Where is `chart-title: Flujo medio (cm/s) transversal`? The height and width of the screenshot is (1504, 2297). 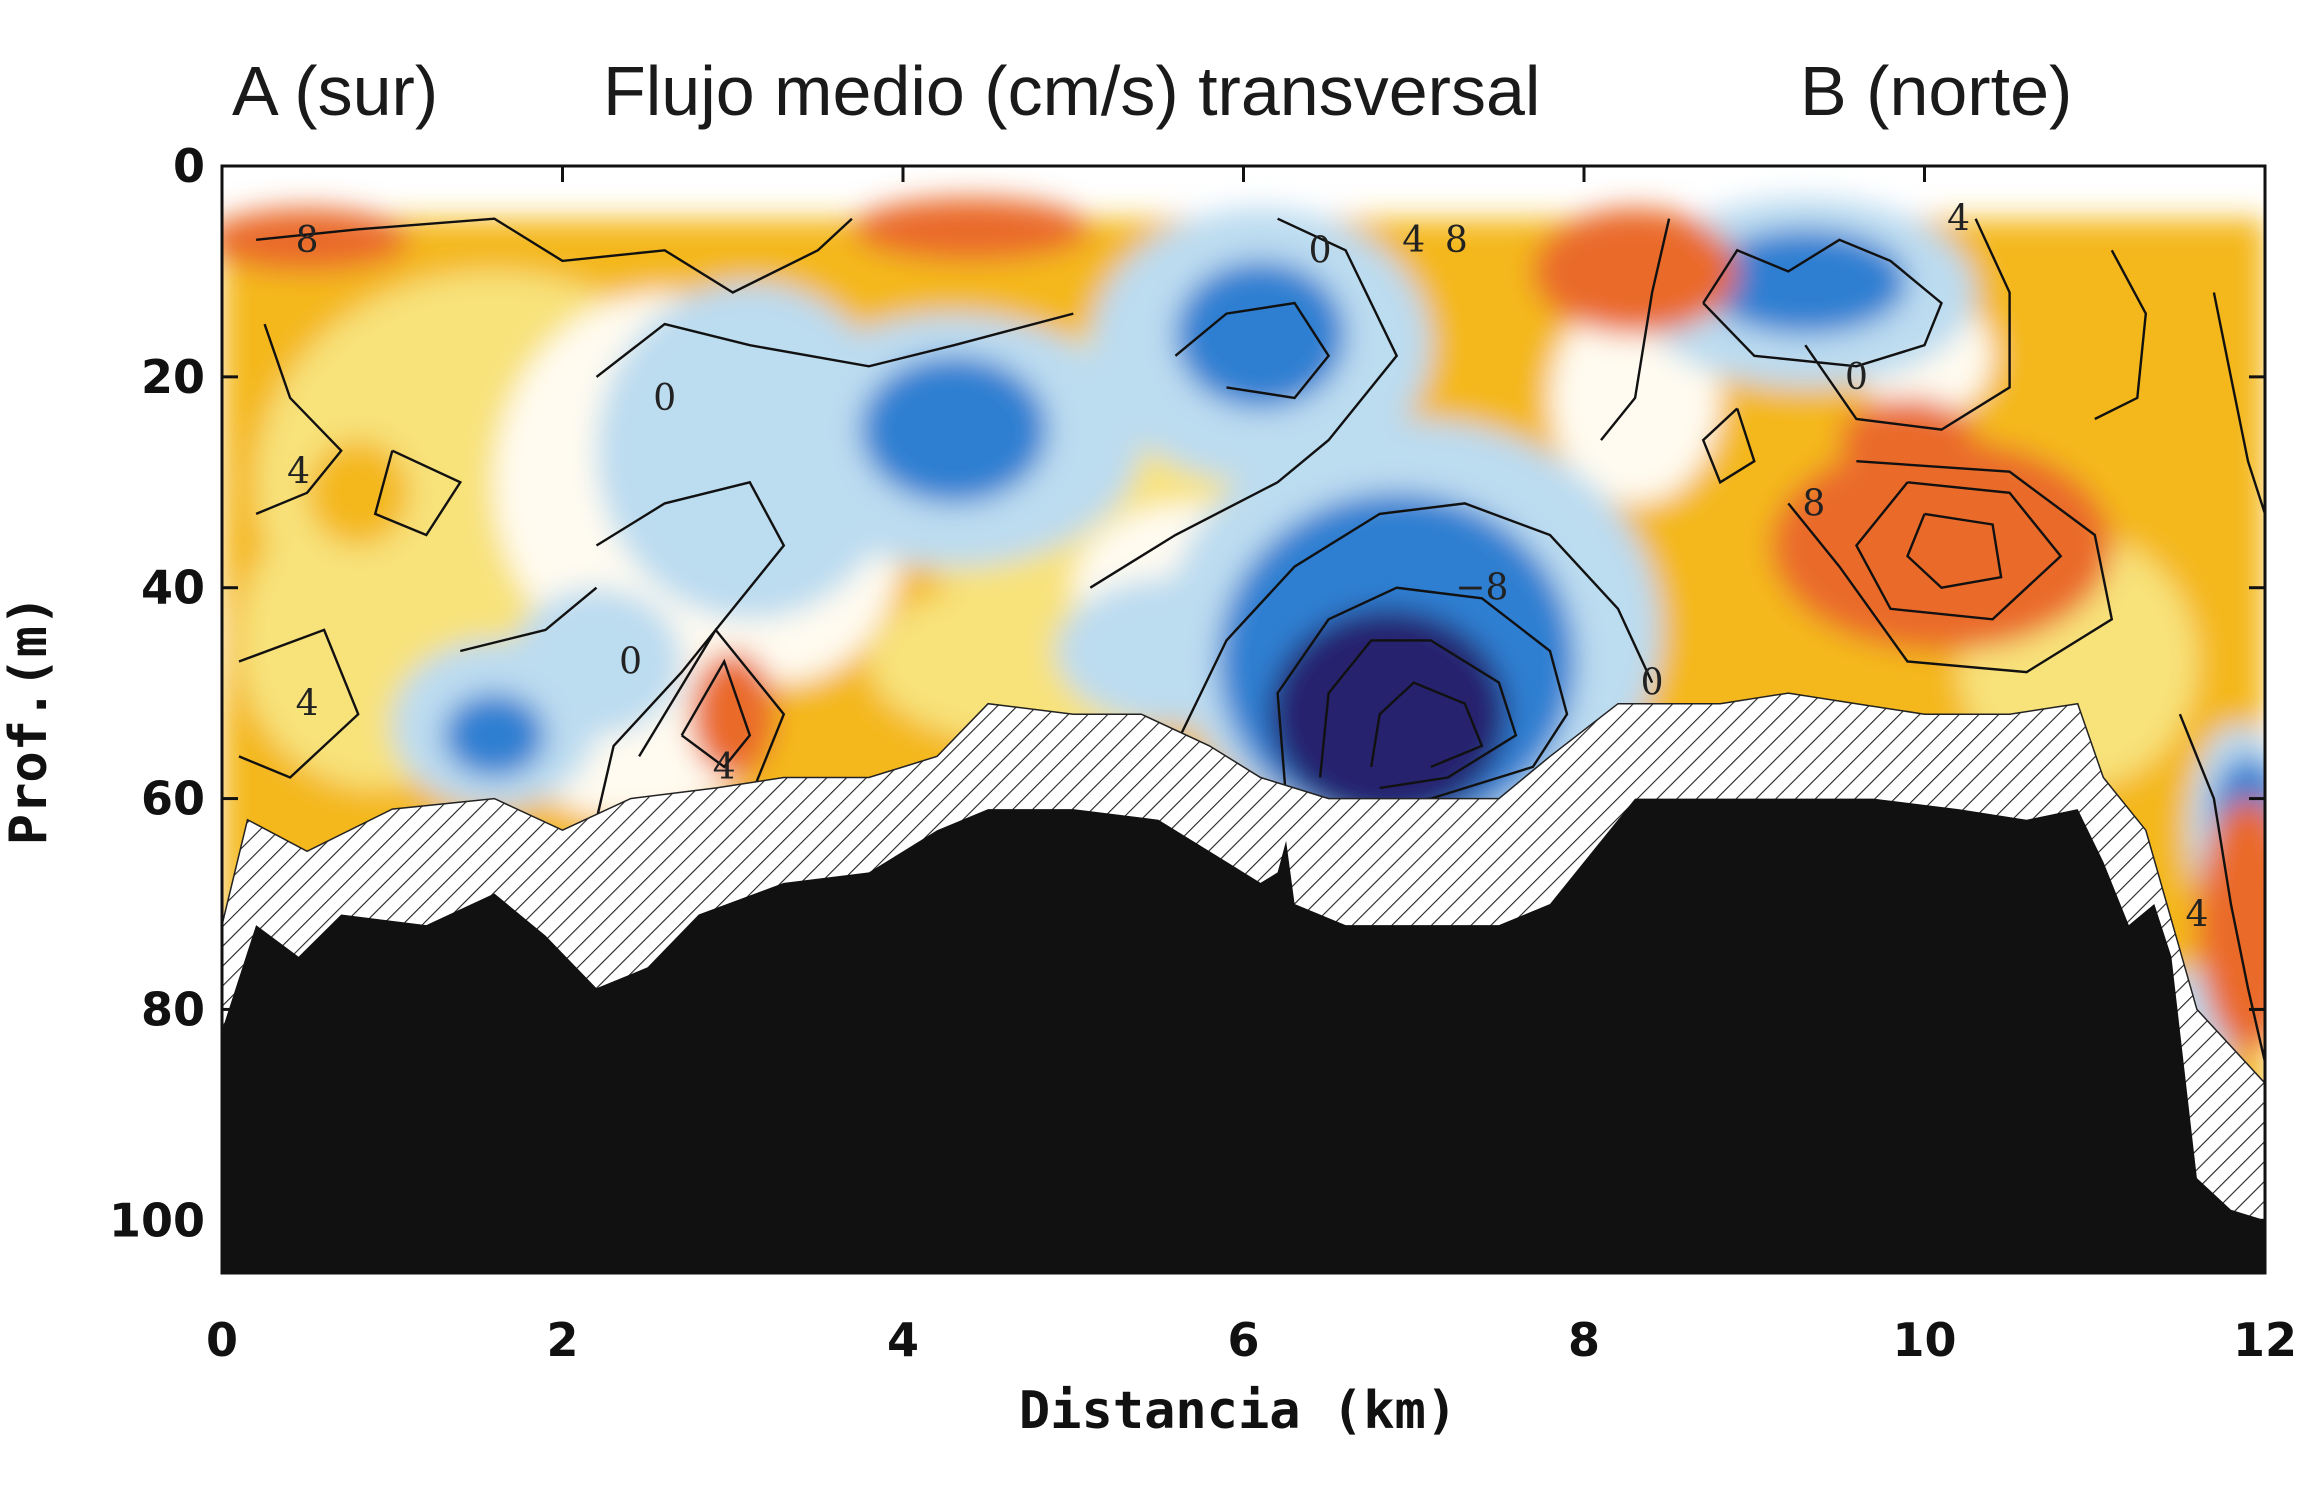
chart-title: Flujo medio (cm/s) transversal is located at coordinates (1071, 91).